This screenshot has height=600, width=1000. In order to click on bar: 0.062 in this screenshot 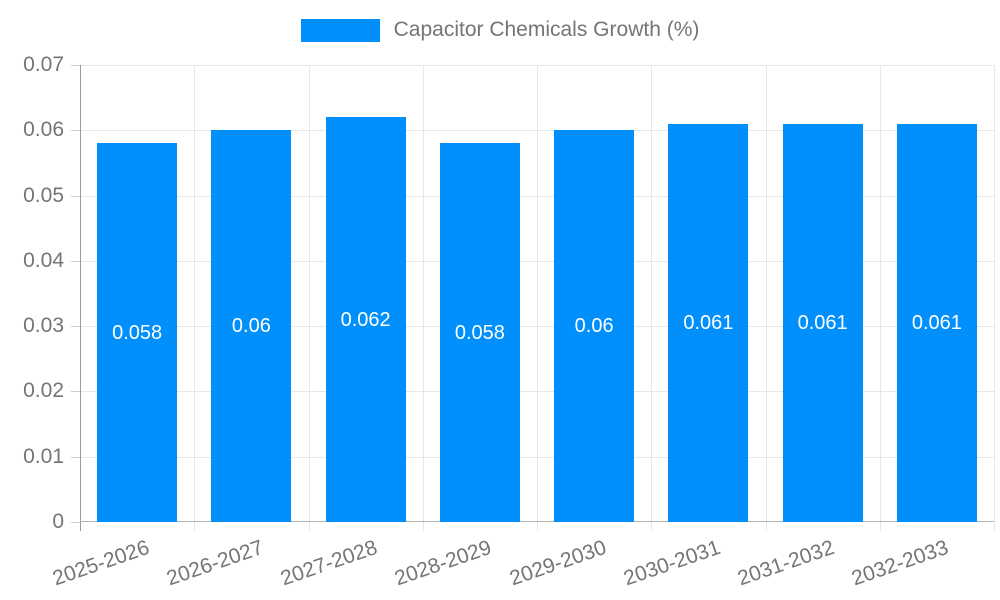, I will do `click(365, 319)`.